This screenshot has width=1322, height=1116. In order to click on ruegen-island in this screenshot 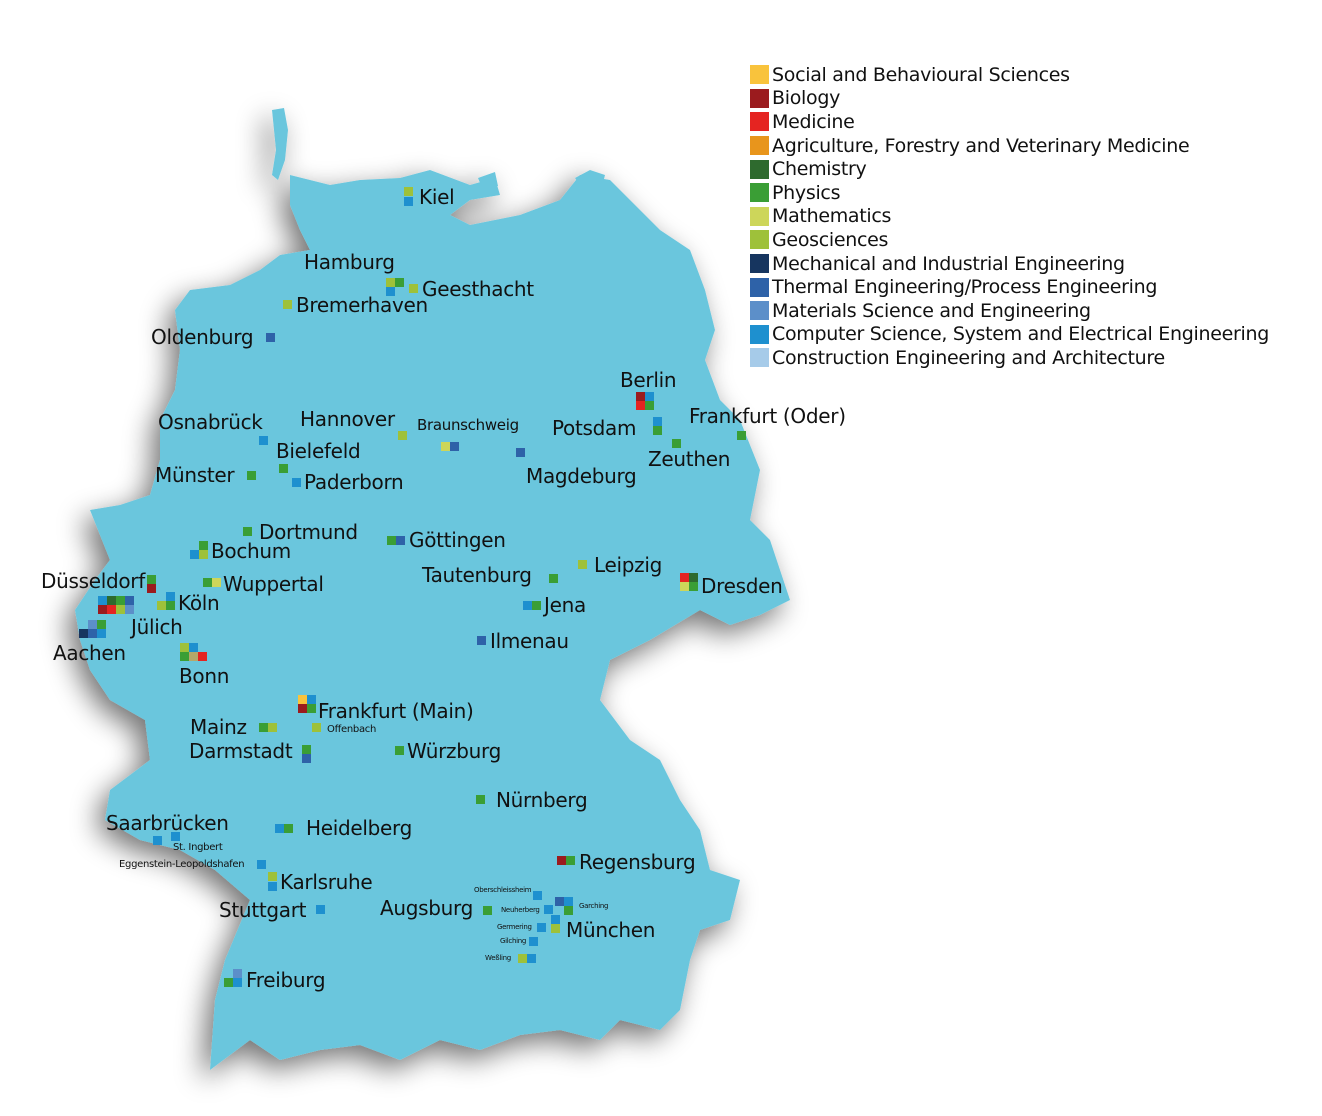, I will do `click(590, 182)`.